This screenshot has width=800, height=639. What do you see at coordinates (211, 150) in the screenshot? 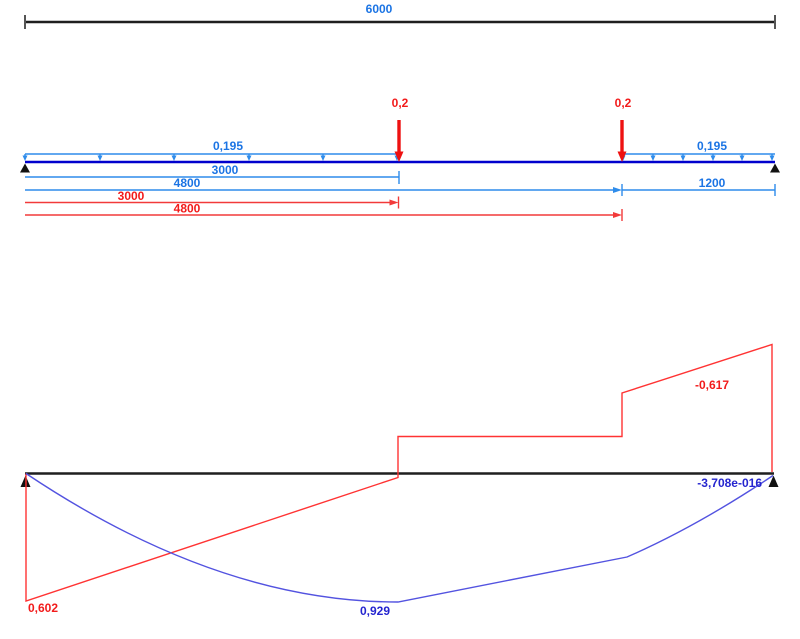
I see `udl-left: 0,195` at bounding box center [211, 150].